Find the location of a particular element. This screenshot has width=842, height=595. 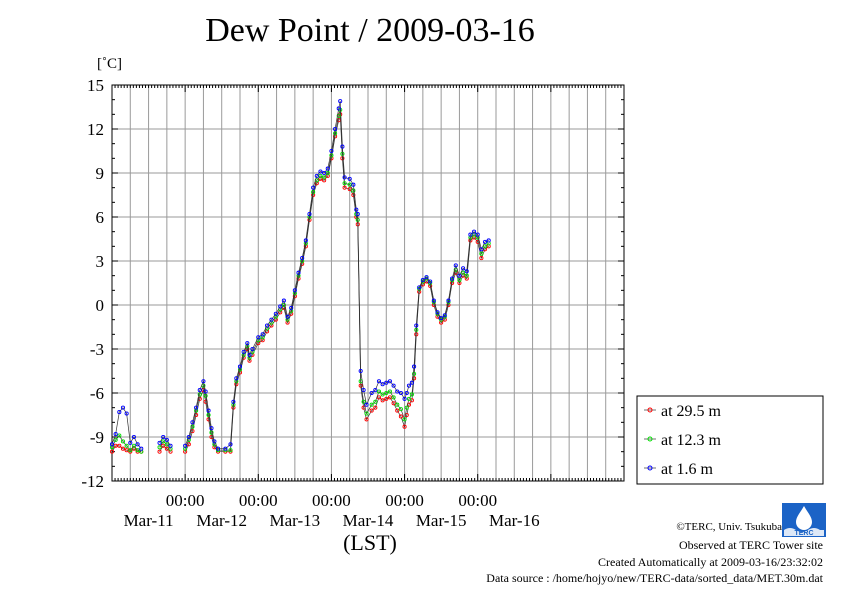

y-tick-label: 6 is located at coordinates (100, 217).